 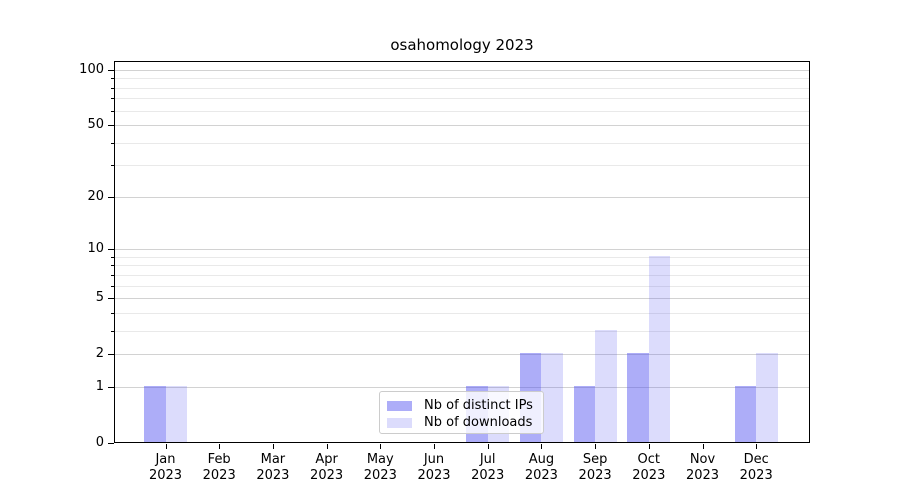 I want to click on x-tick-mark-may, so click(x=381, y=446).